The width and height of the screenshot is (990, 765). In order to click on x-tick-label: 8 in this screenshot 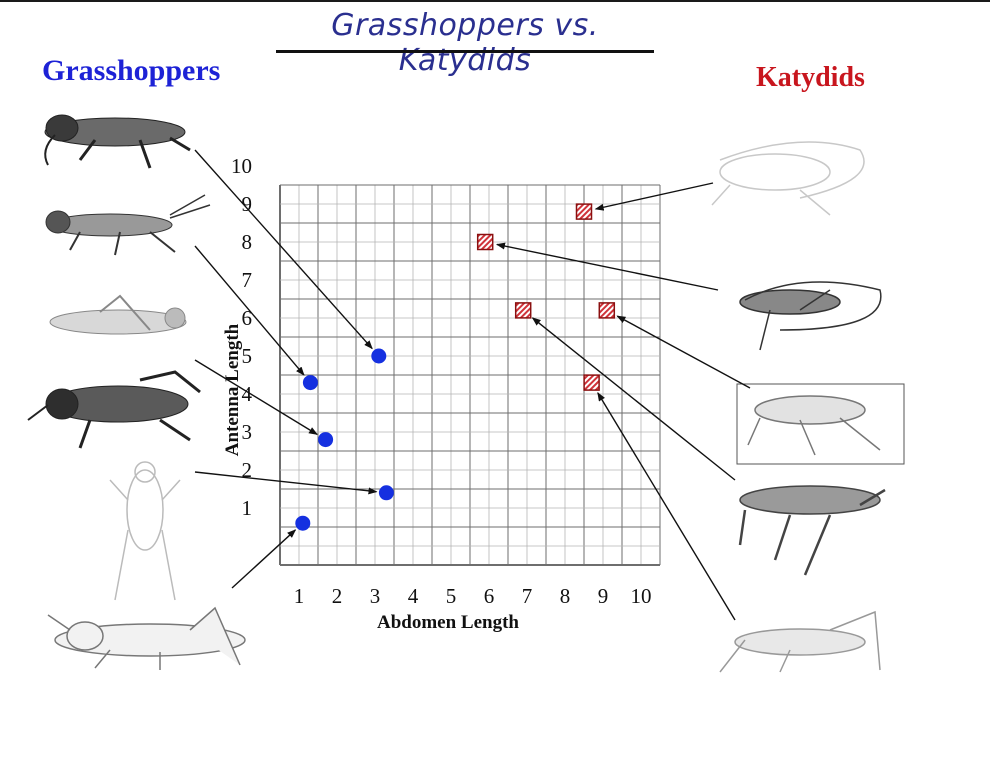, I will do `click(565, 596)`.